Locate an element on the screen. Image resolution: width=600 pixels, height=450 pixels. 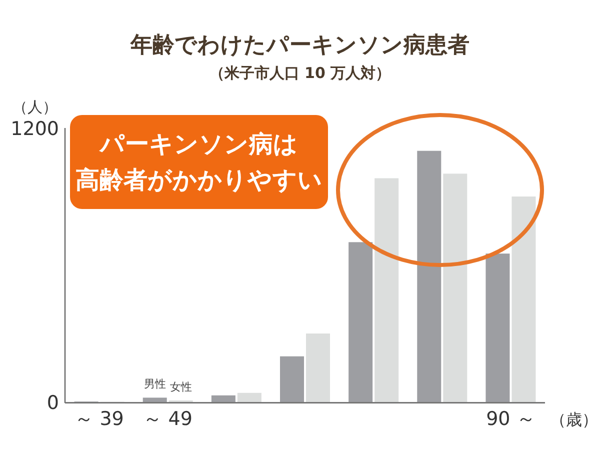
chart-subtitle: （米子市人口 10 万人対） is located at coordinates (300, 73).